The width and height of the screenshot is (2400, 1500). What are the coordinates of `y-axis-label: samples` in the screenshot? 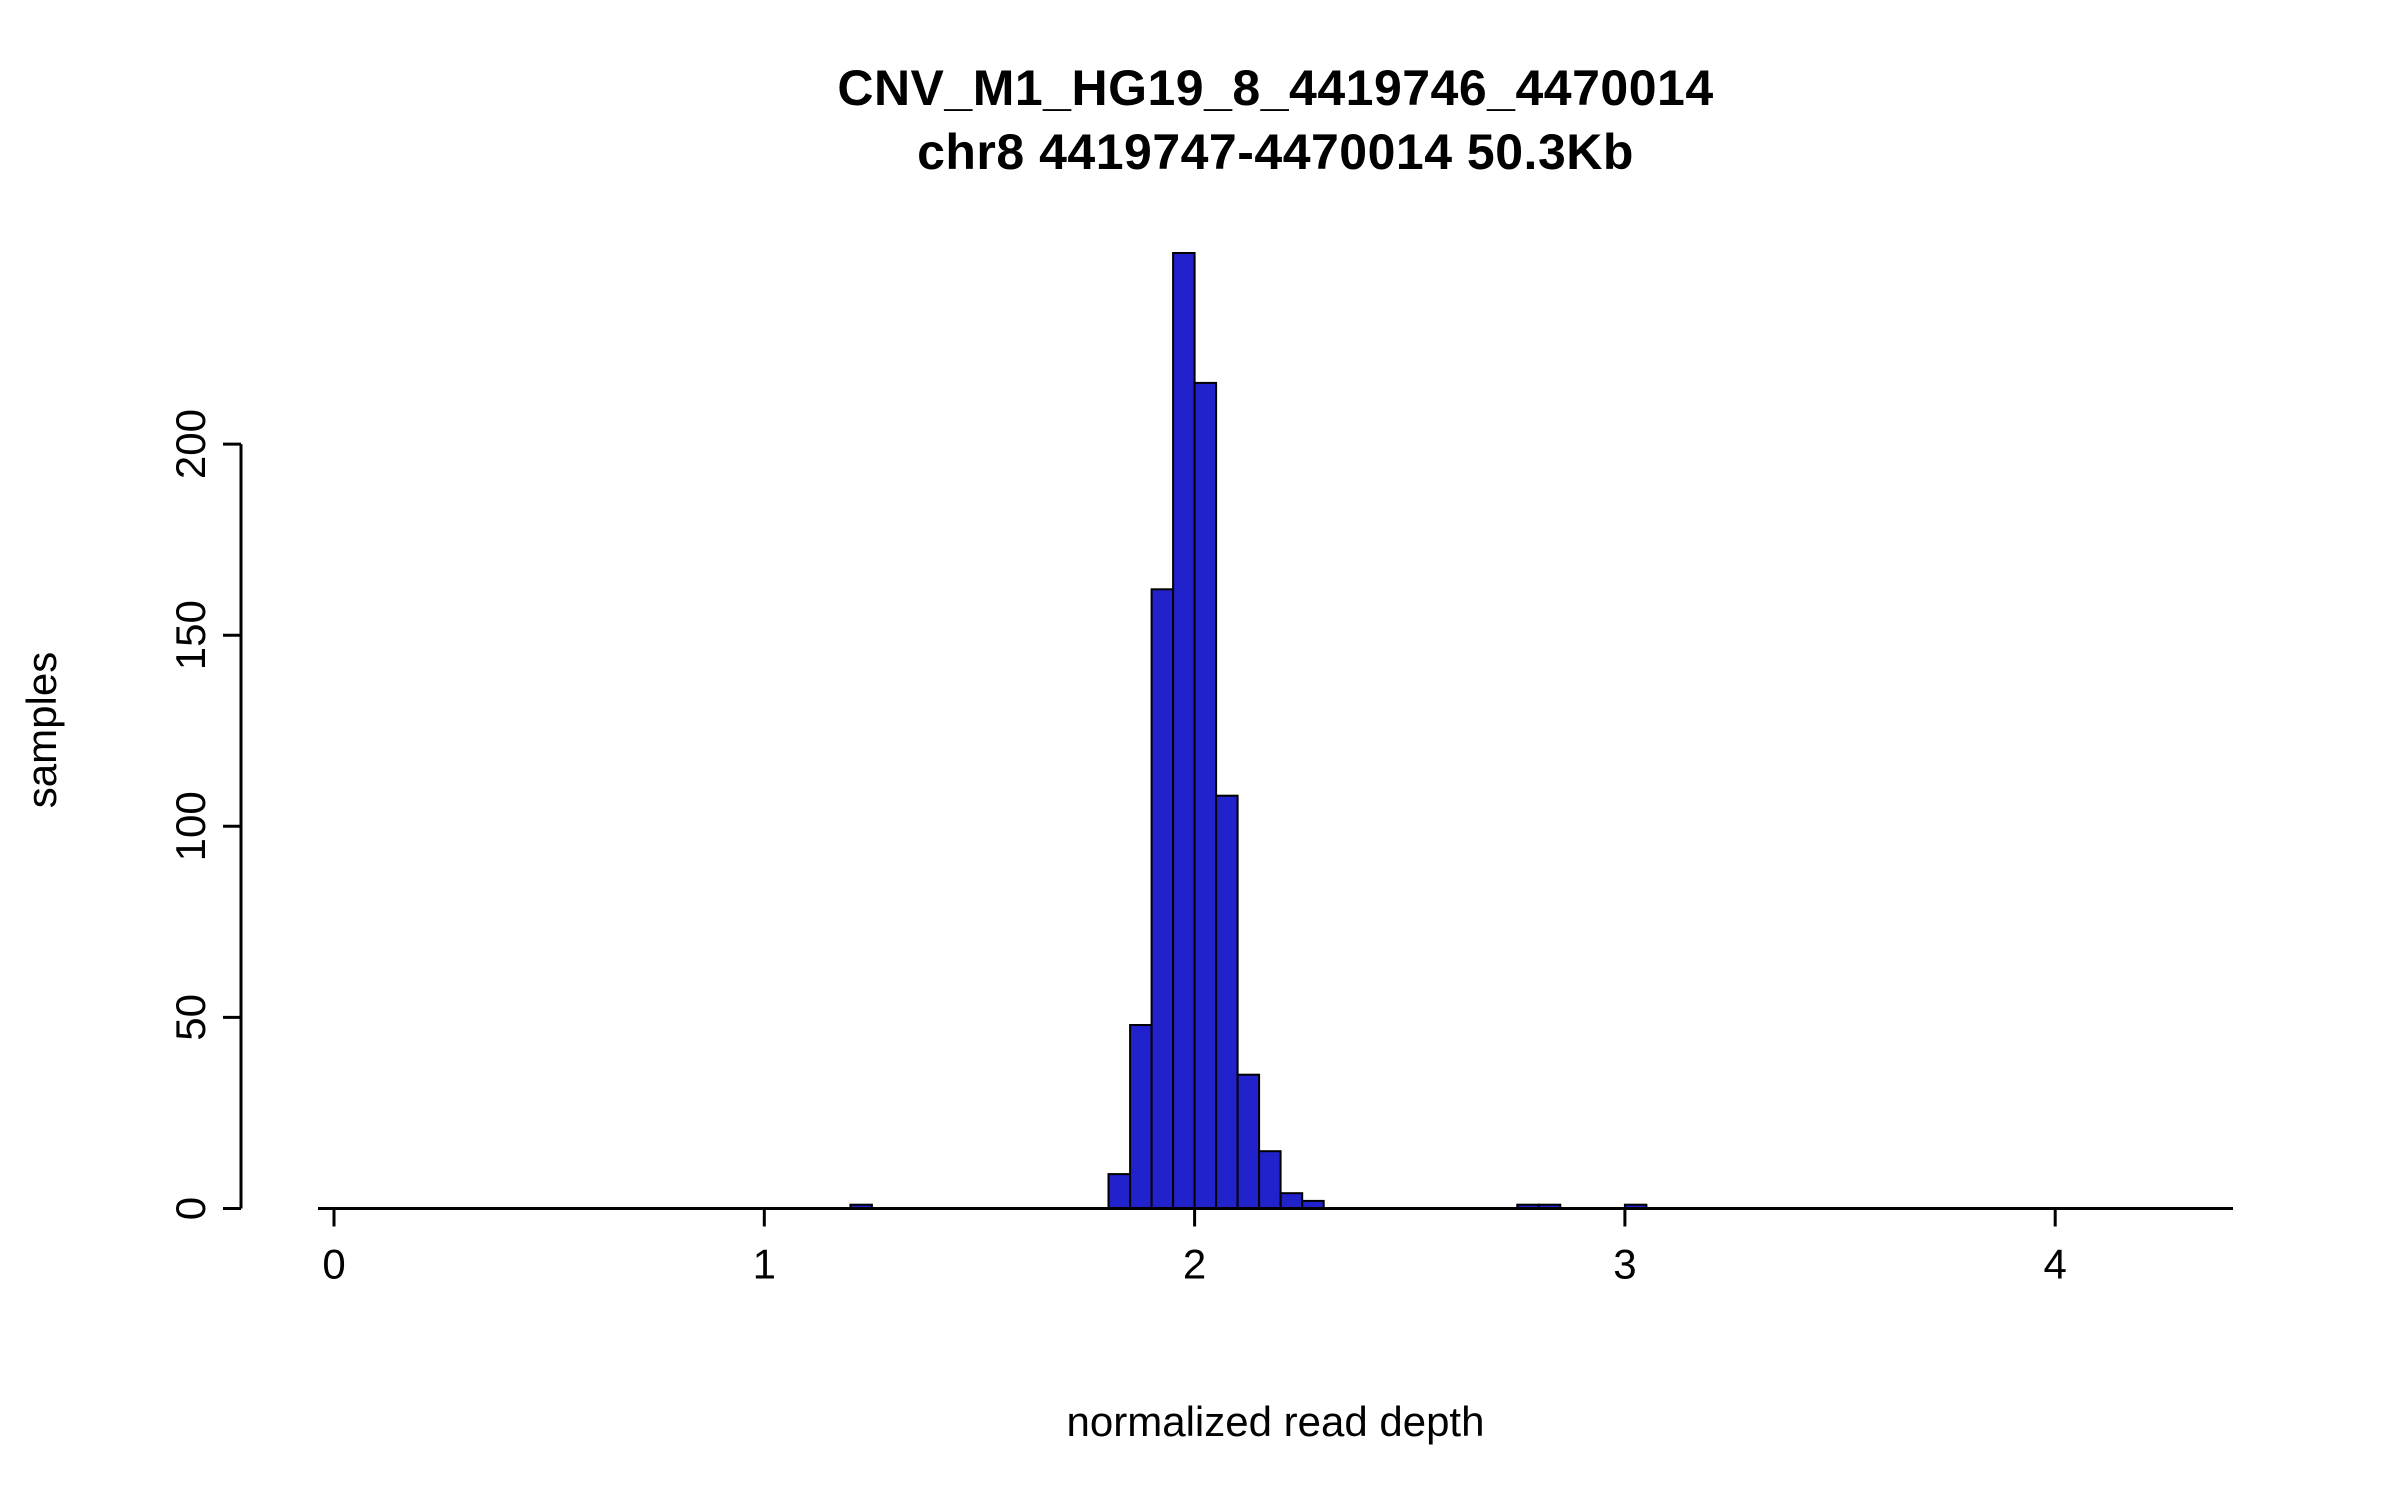 It's located at (41, 730).